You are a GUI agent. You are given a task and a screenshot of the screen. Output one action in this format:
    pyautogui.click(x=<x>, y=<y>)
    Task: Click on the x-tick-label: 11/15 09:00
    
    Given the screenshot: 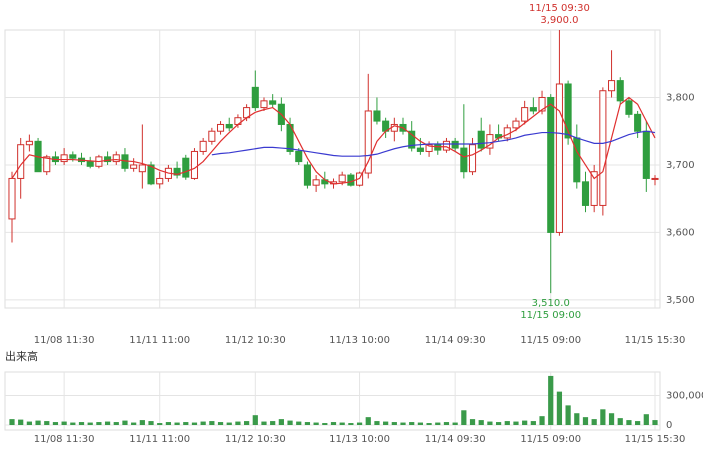 What is the action you would take?
    pyautogui.click(x=550, y=439)
    